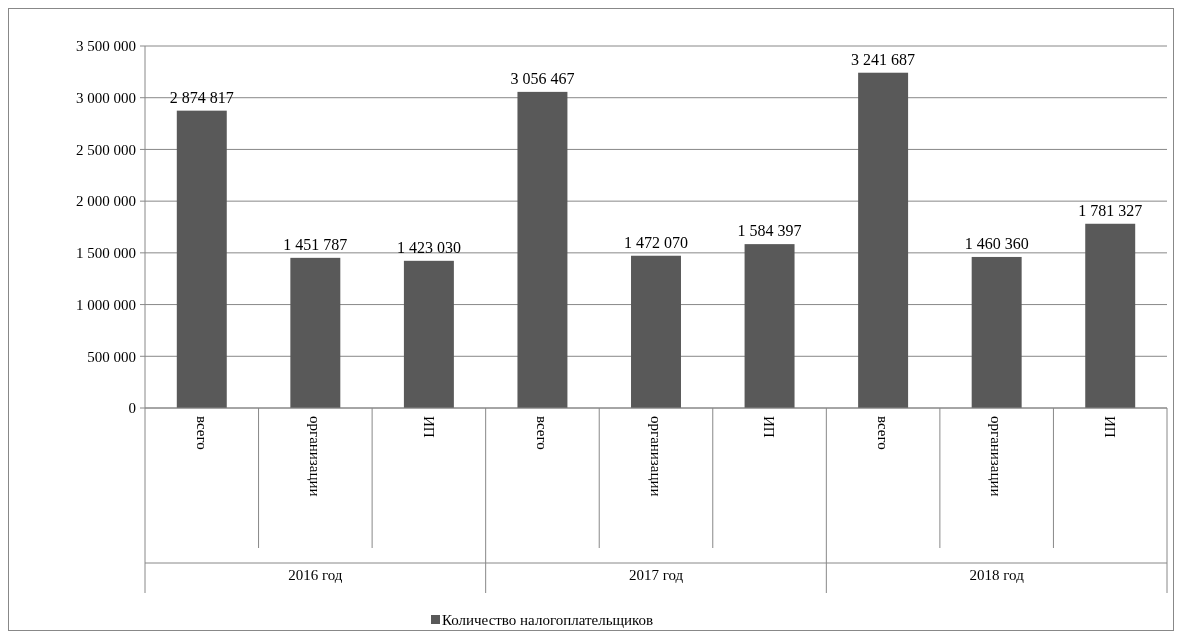  What do you see at coordinates (997, 575) in the screenshot?
I see `text: 2018 год` at bounding box center [997, 575].